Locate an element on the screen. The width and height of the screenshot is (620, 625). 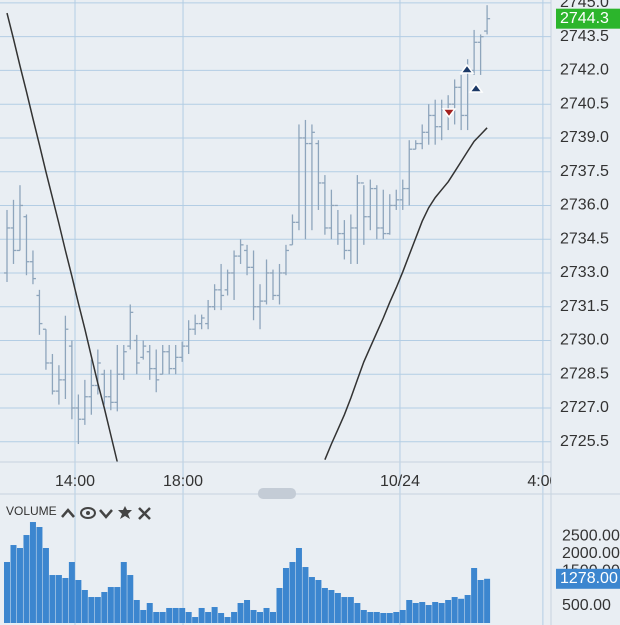
y-tick-label: 2740.5 is located at coordinates (584, 103).